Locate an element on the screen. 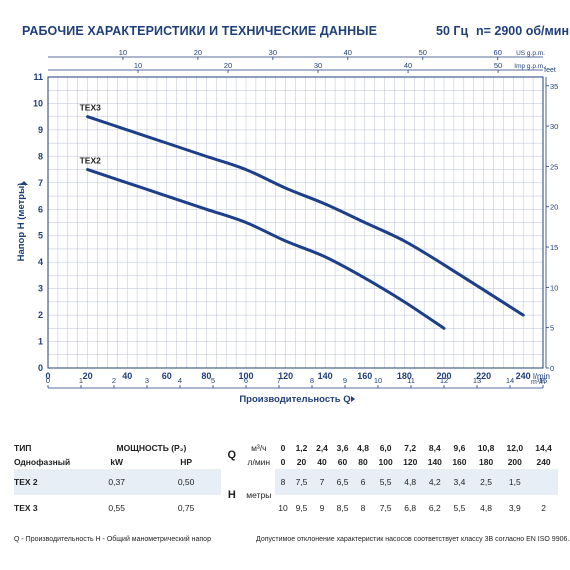 Image resolution: width=570 pixels, height=570 pixels. q-lmin-cell: 240 is located at coordinates (543, 462).